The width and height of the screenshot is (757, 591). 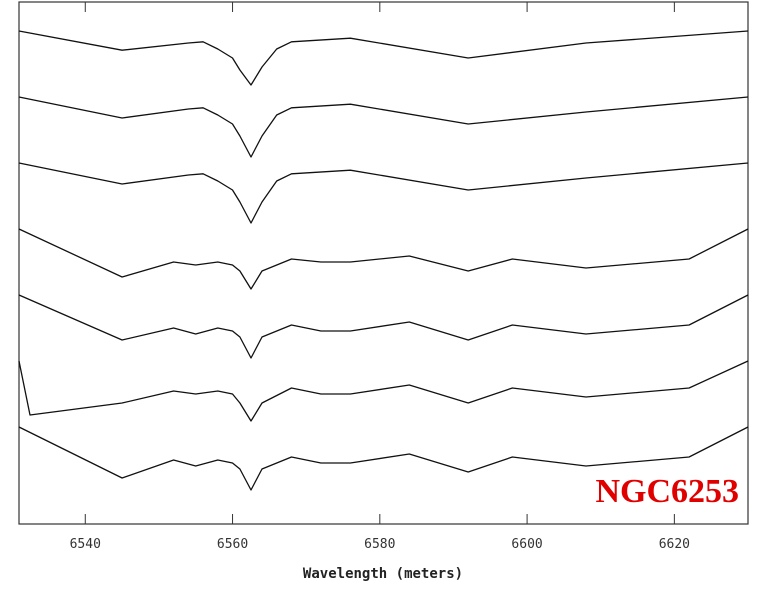 What do you see at coordinates (85, 544) in the screenshot?
I see `x-tick-label: 6540` at bounding box center [85, 544].